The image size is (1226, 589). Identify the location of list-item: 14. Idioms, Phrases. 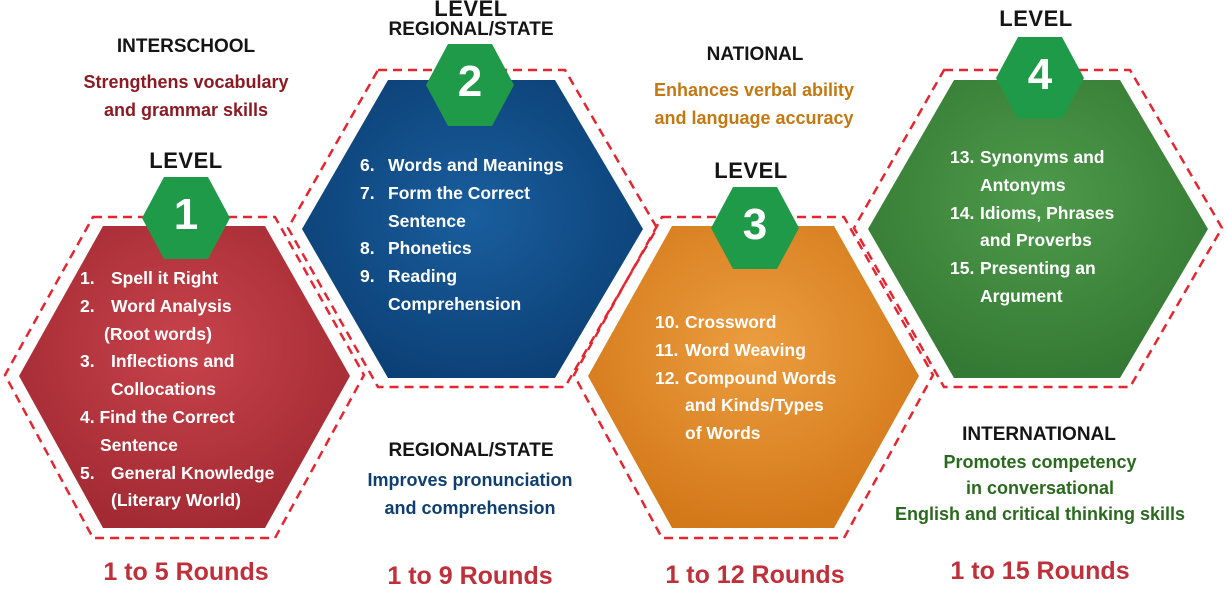
(1032, 212).